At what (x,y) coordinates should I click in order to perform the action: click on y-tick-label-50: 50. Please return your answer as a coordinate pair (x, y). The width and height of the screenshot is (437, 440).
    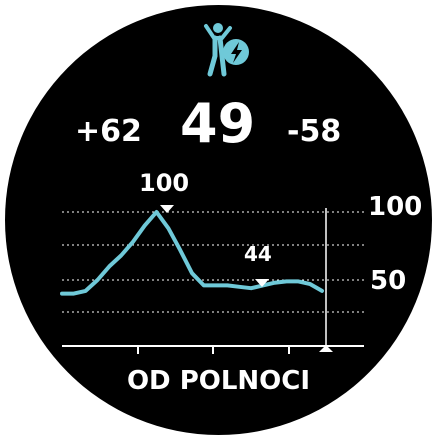
    Looking at the image, I should click on (388, 281).